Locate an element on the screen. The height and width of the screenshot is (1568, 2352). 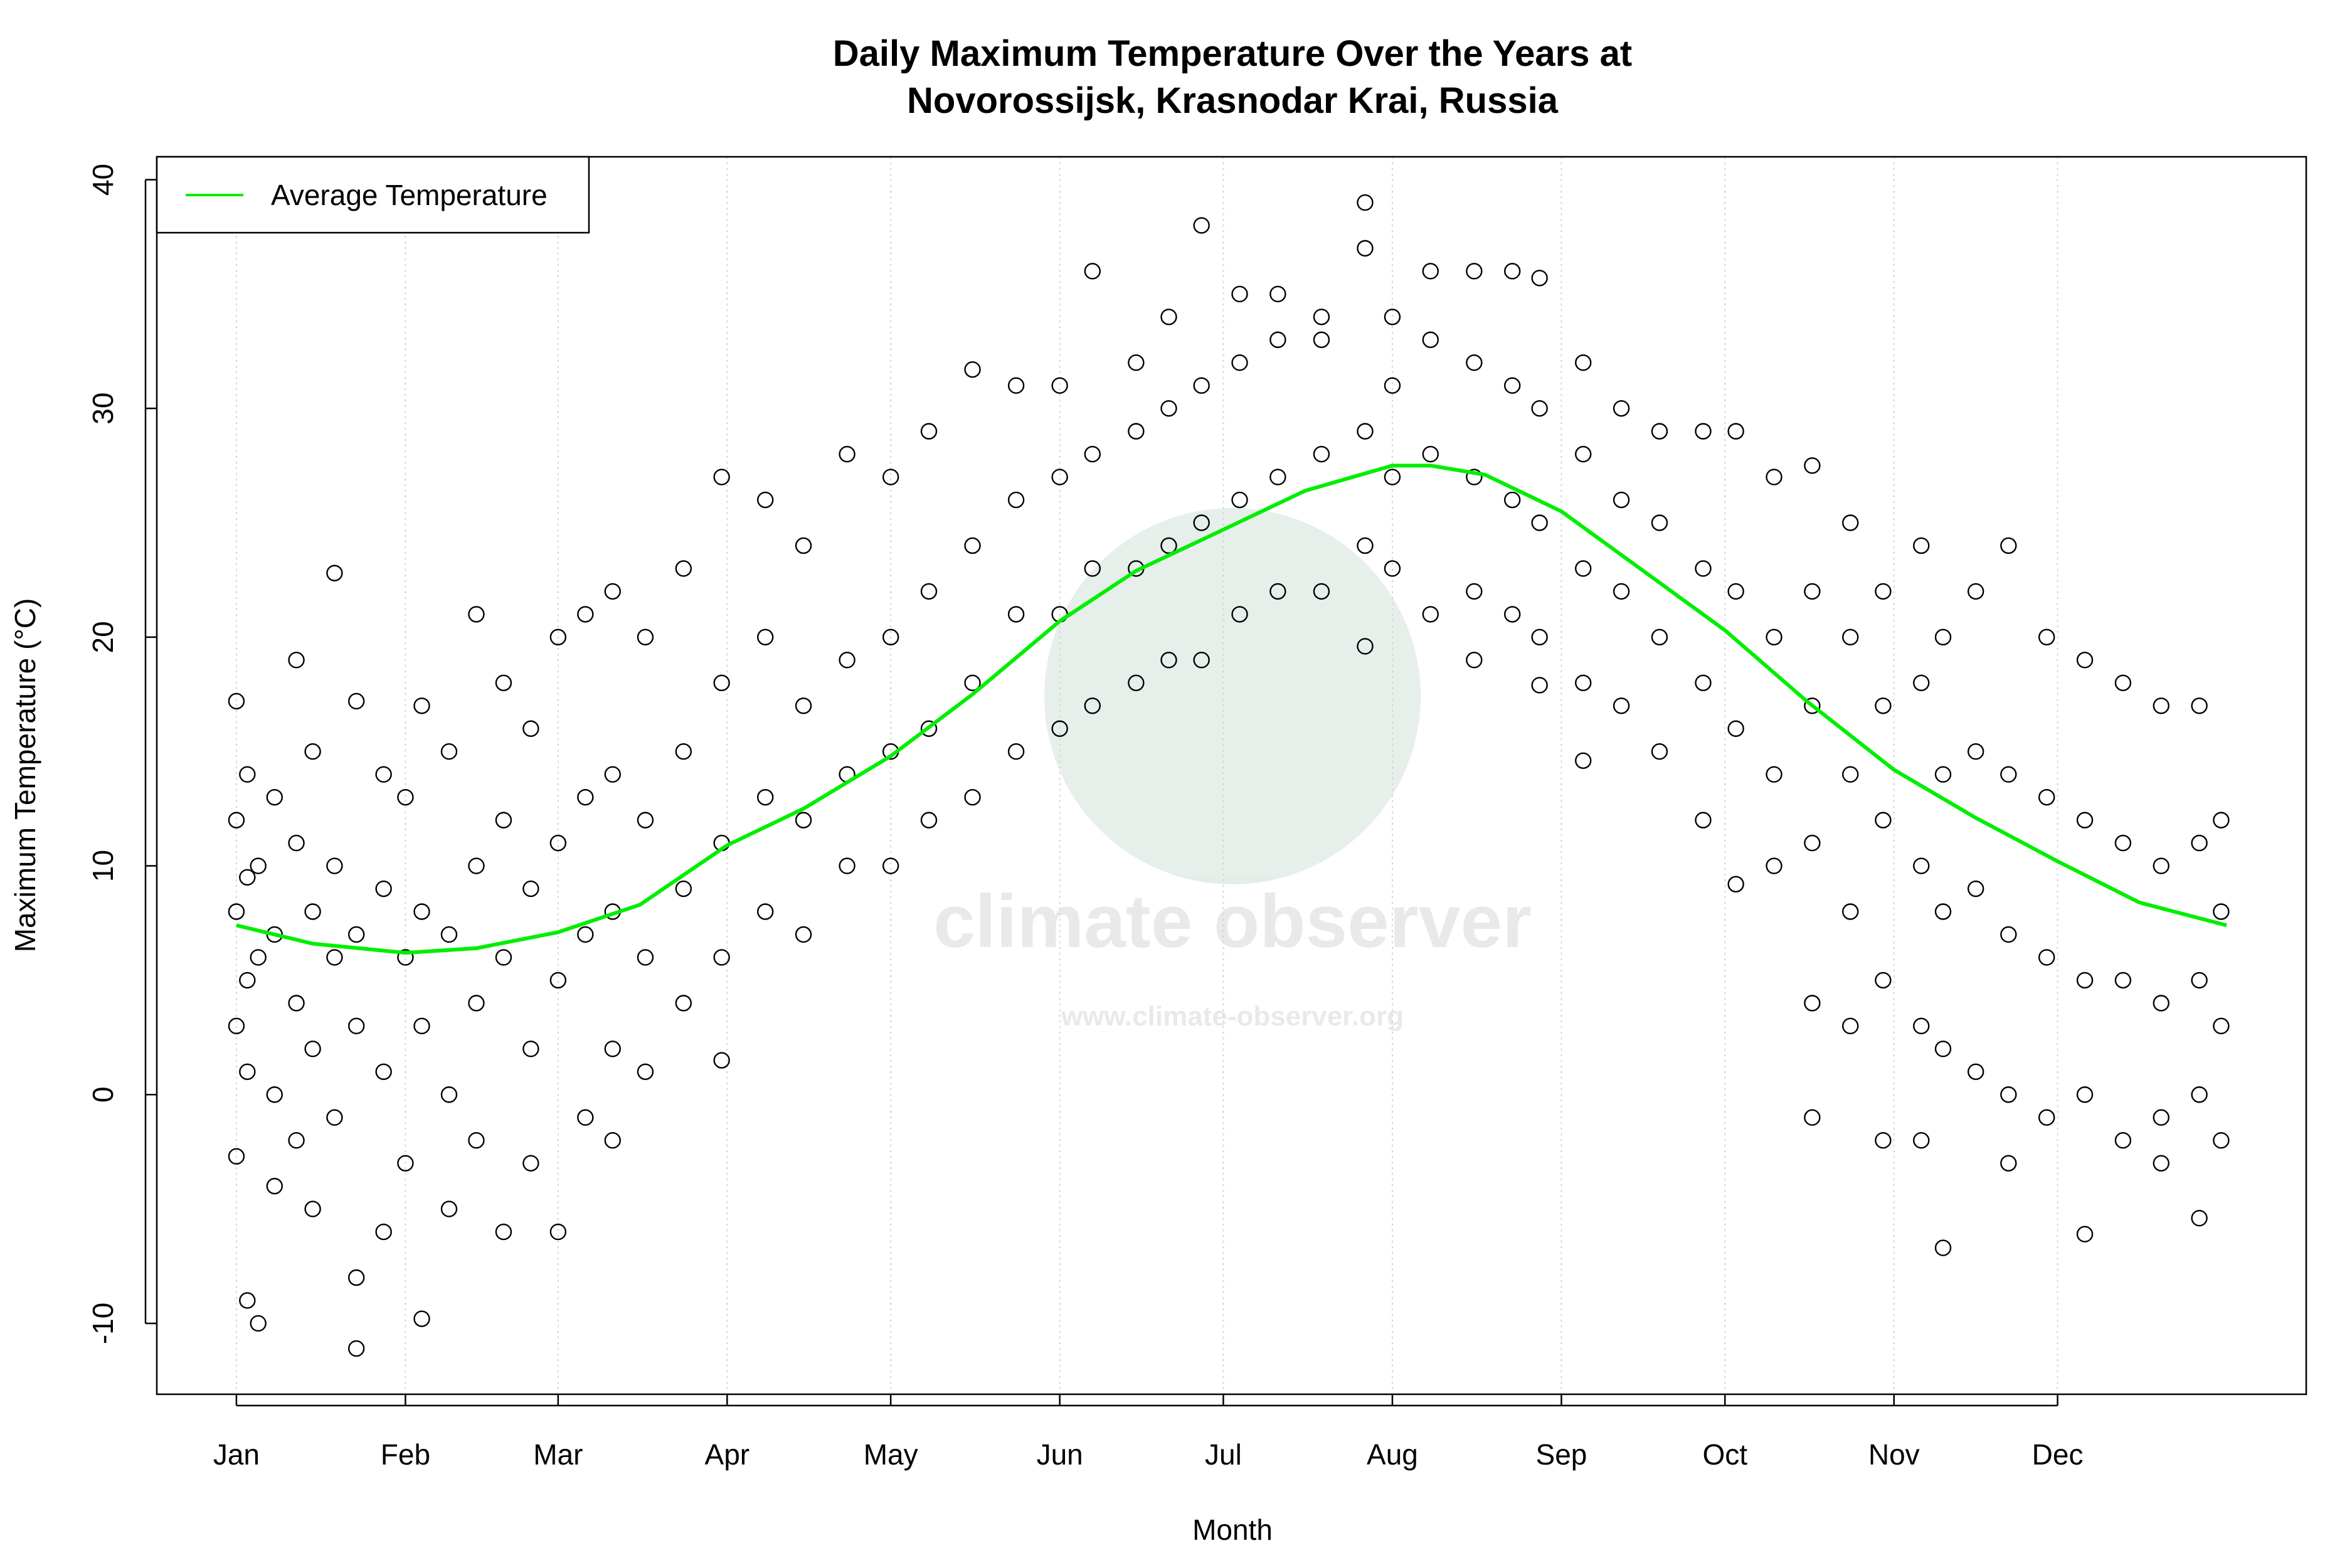
watermark-logo is located at coordinates (1232, 696).